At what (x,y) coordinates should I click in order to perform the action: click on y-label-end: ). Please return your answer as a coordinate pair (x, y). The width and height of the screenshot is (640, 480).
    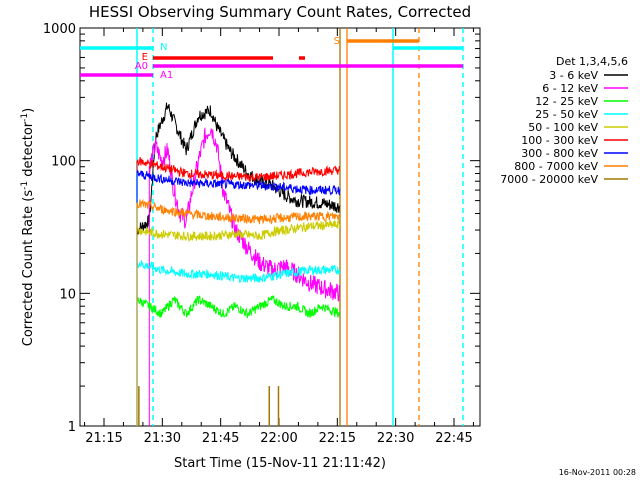
    Looking at the image, I should click on (28, 110).